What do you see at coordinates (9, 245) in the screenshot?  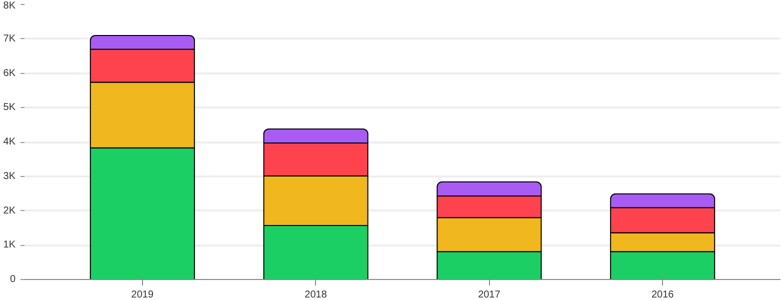 I see `y-tick-label: 1K` at bounding box center [9, 245].